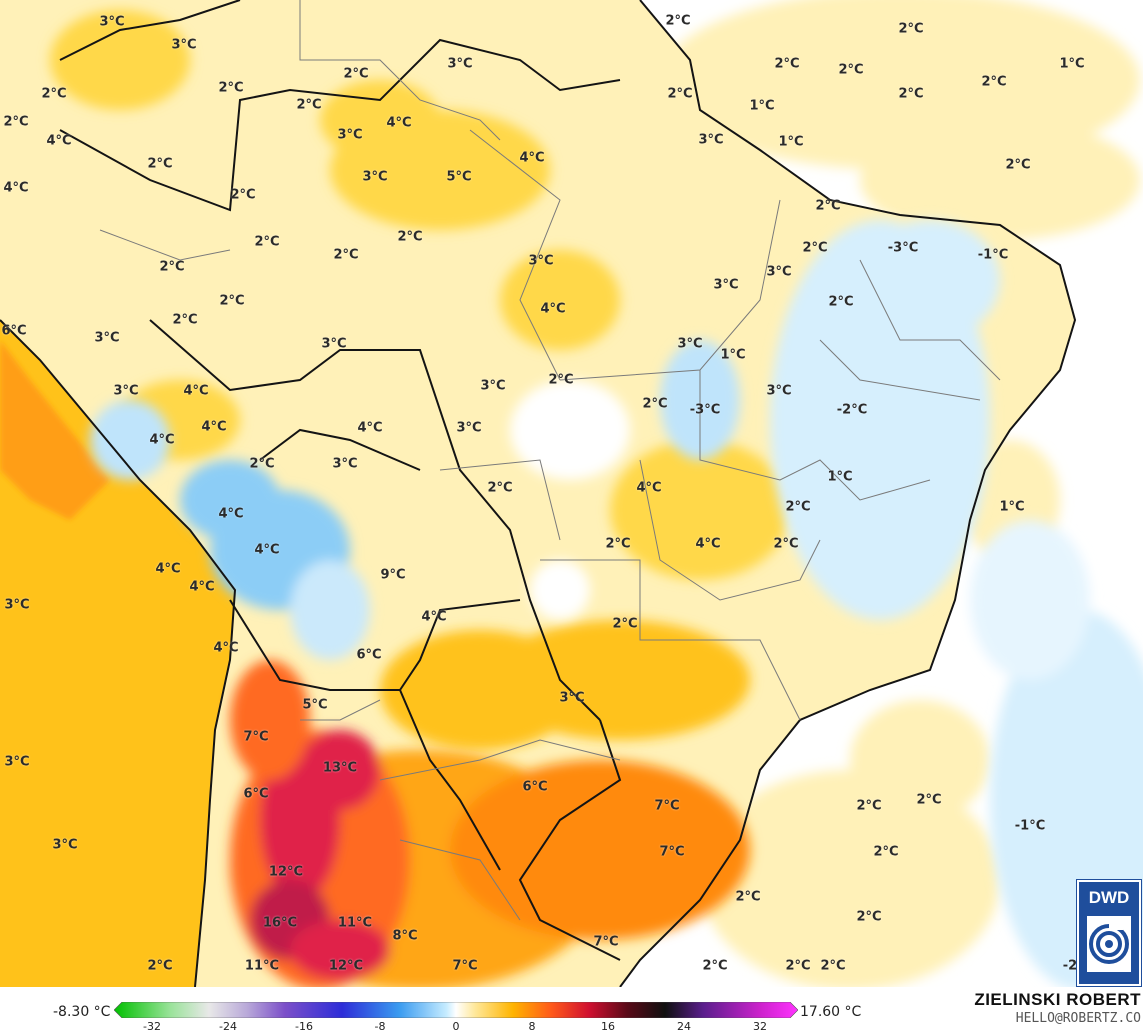 The width and height of the screenshot is (1143, 1035). Describe the element at coordinates (1057, 999) in the screenshot. I see `author-name: ZIELINSKI ROBERT` at that location.